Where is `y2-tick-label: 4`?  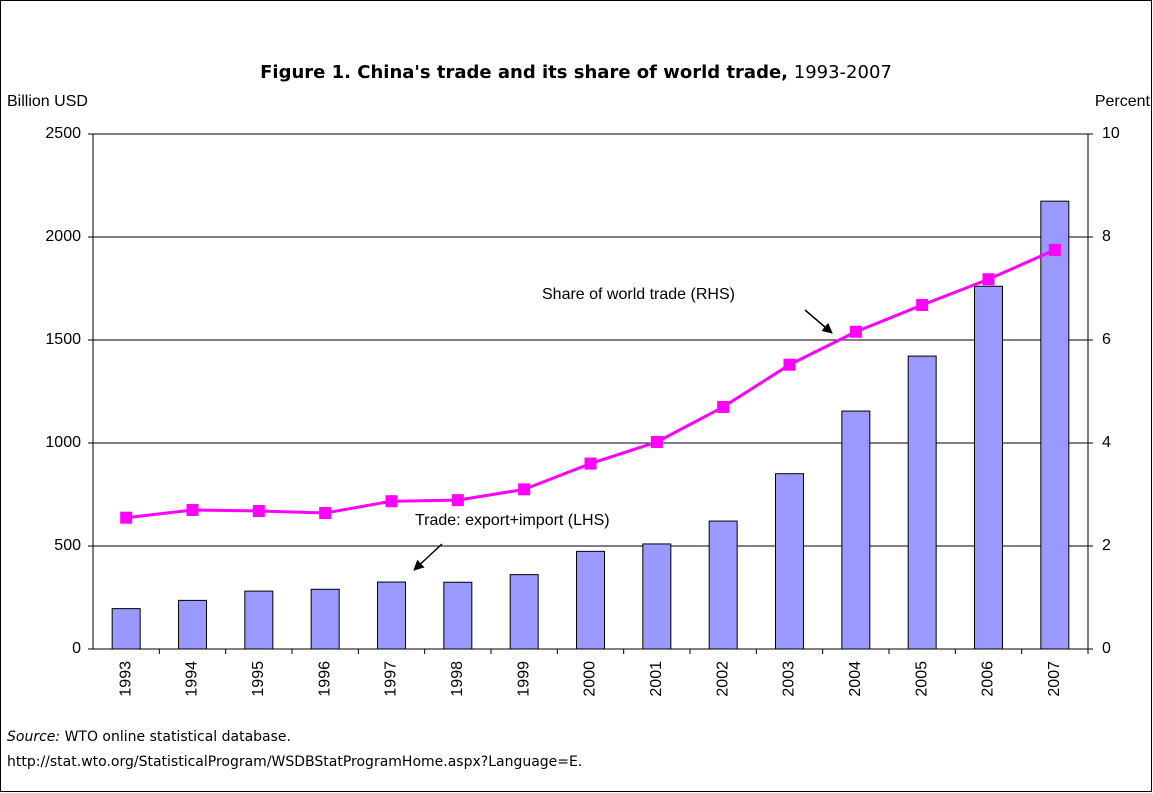 y2-tick-label: 4 is located at coordinates (1106, 442).